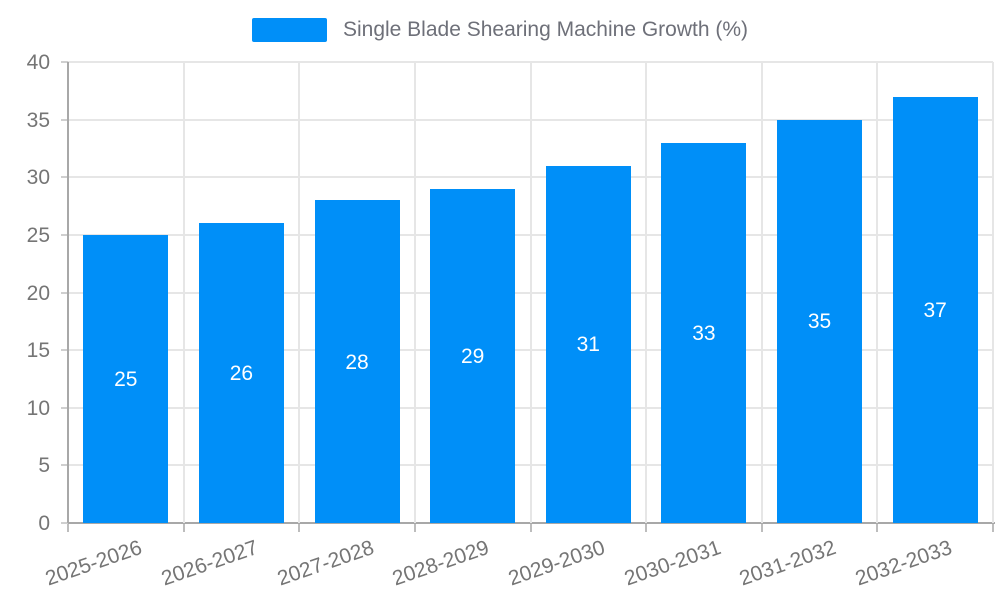 The height and width of the screenshot is (600, 1000). I want to click on y-axis-tick-label: 30, so click(38, 178).